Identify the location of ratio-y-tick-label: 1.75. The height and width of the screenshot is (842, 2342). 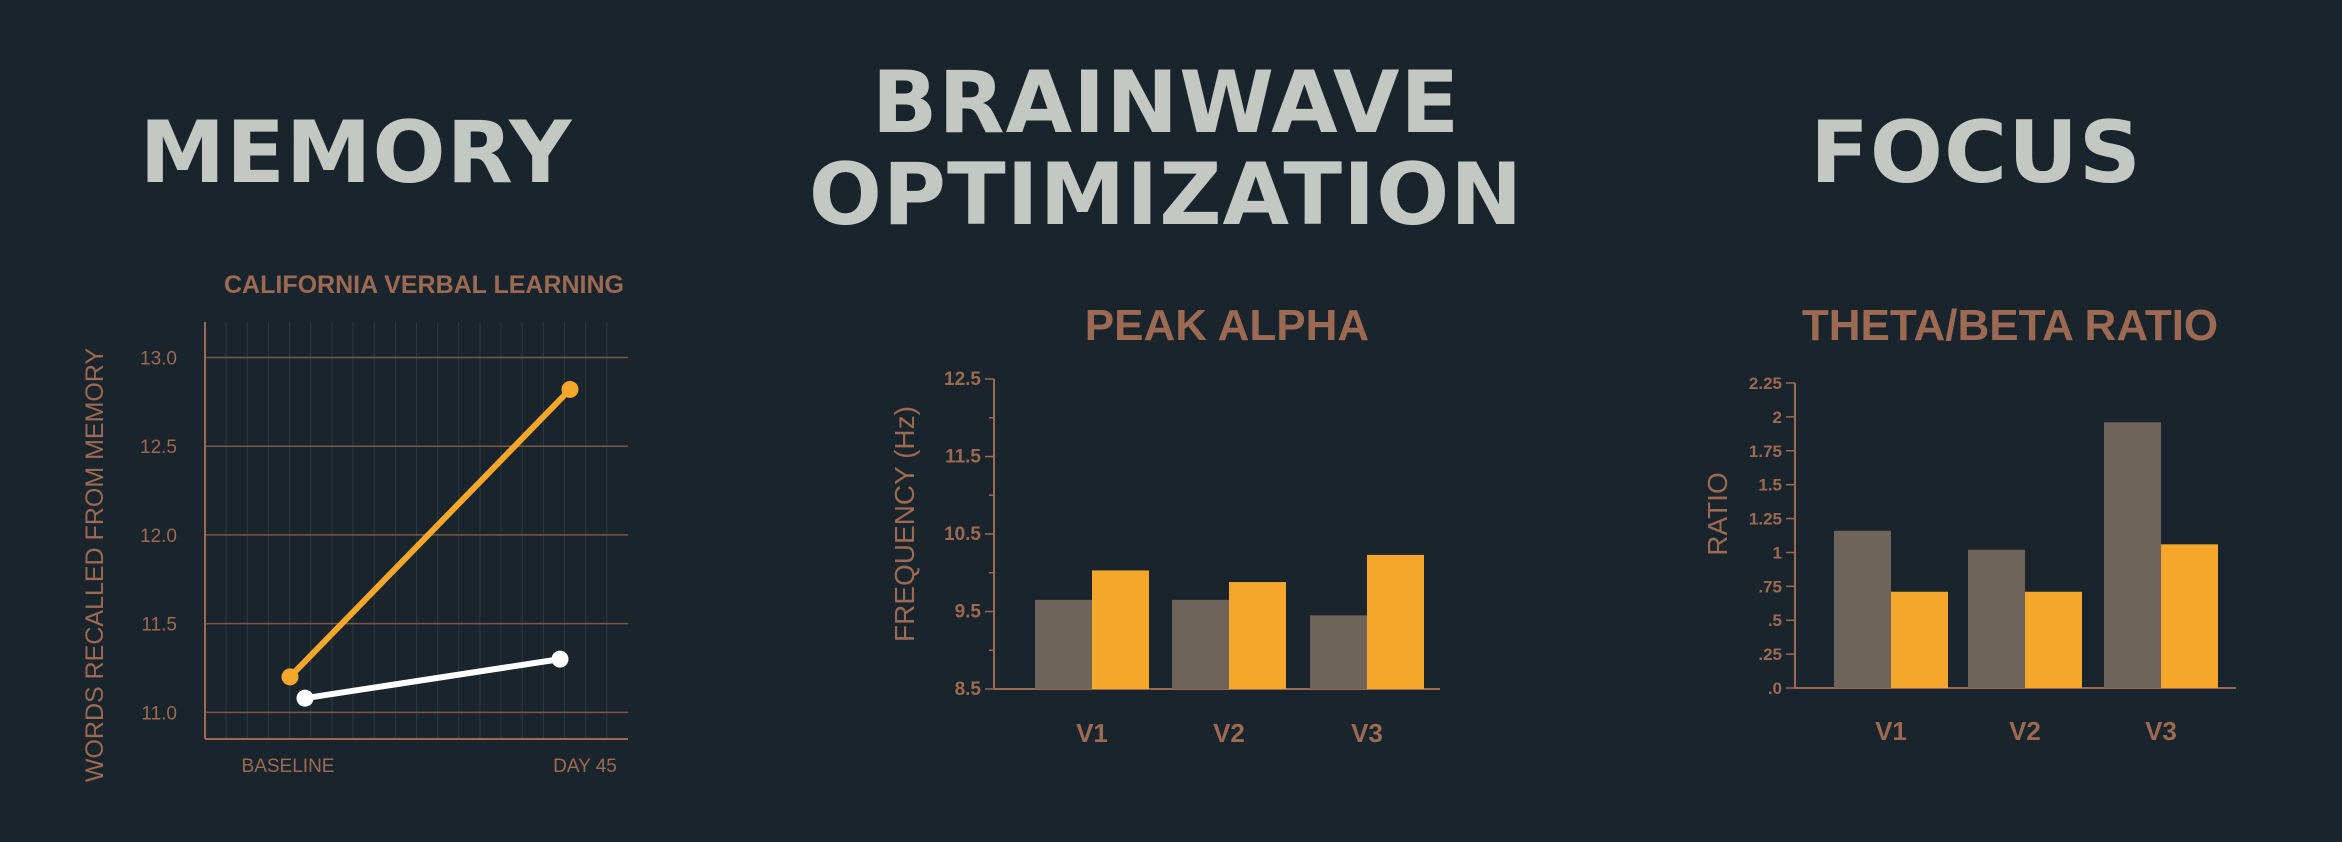
(1765, 451).